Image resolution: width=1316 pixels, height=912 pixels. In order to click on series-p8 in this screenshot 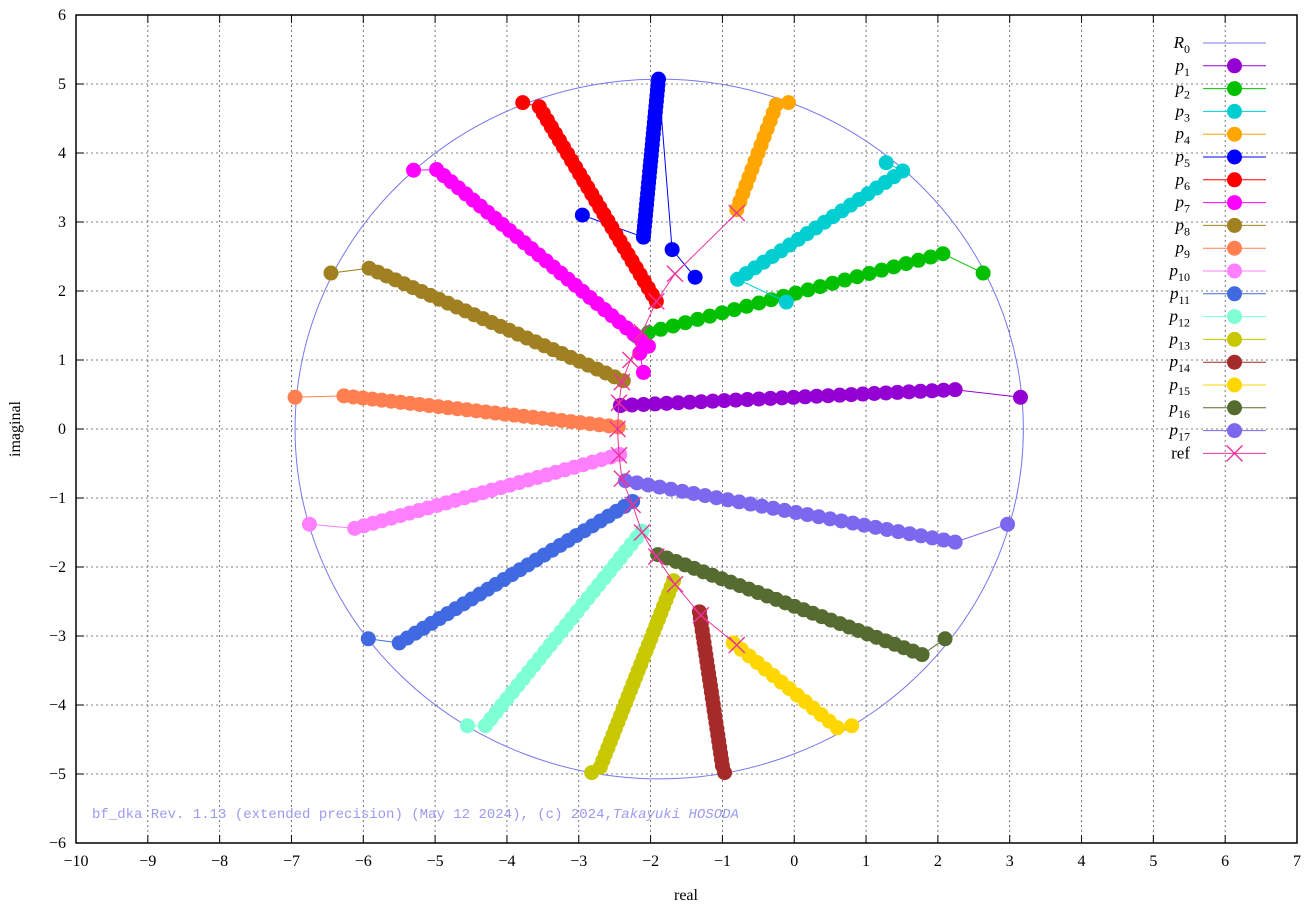, I will do `click(476, 324)`.